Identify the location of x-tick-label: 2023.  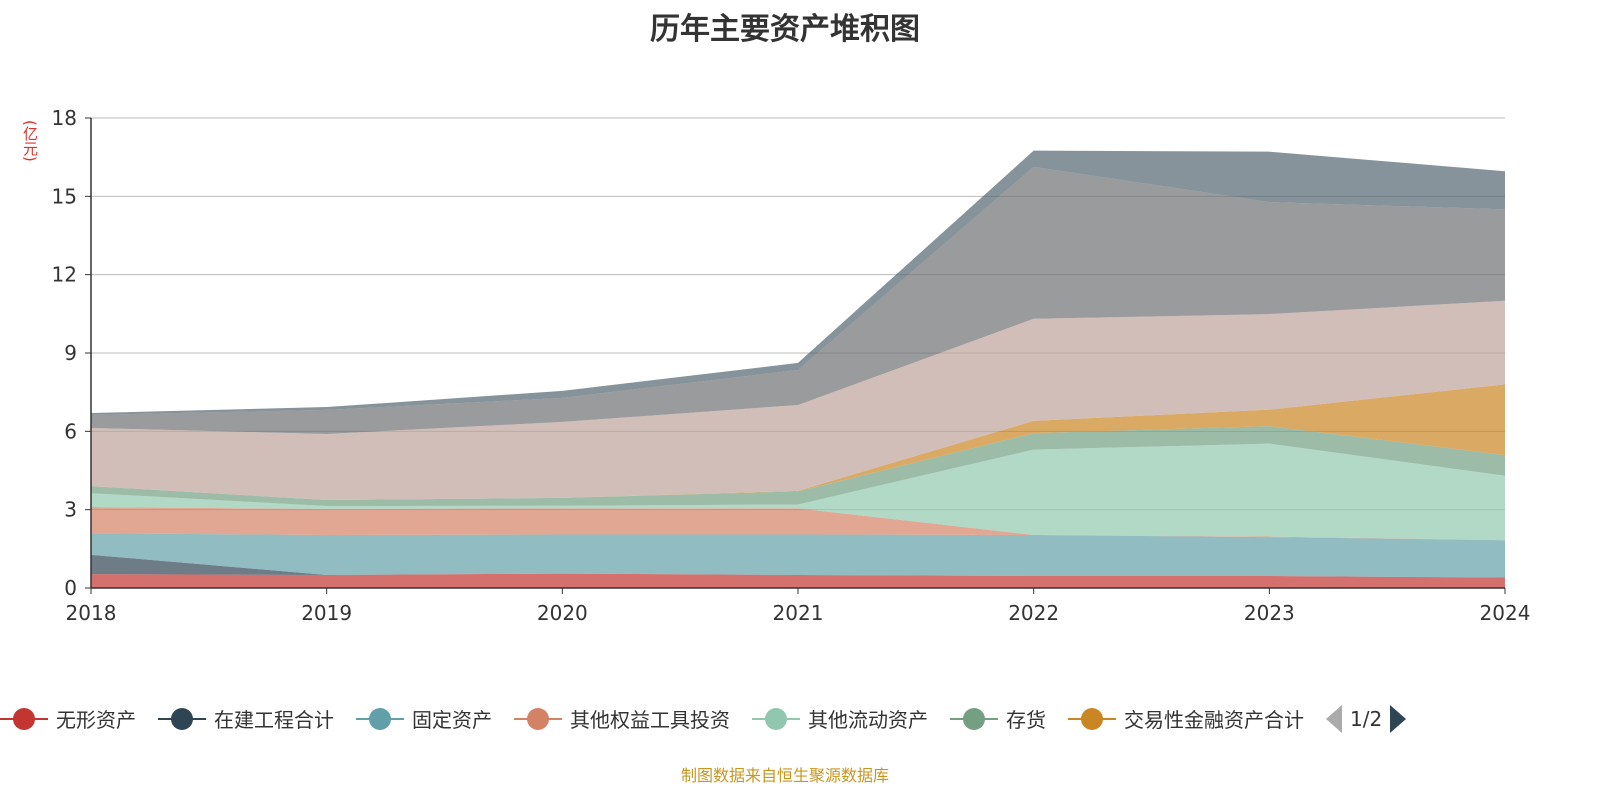
(1269, 613).